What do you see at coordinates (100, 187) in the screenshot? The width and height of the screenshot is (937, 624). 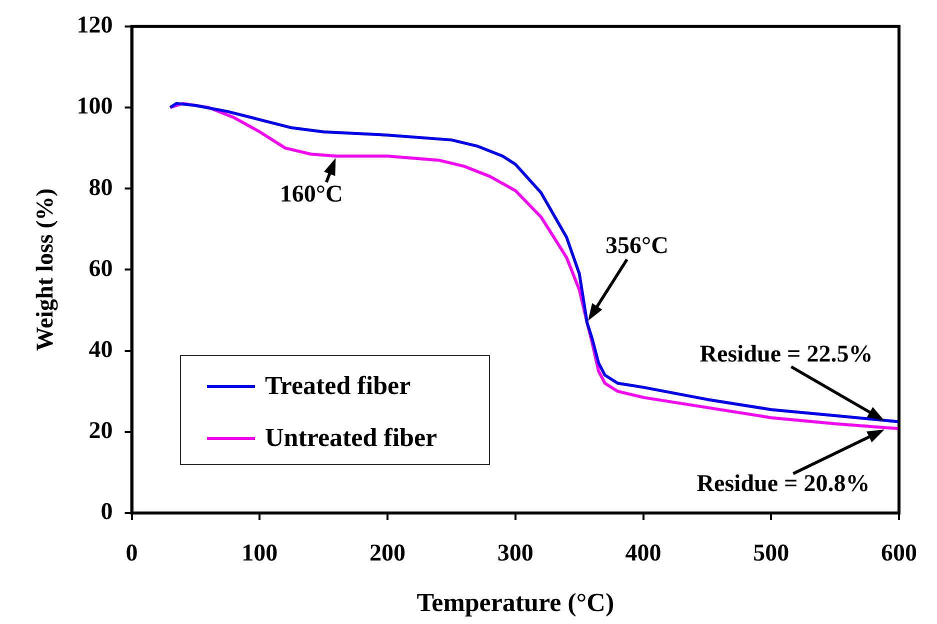 I see `y-tick-label: 80` at bounding box center [100, 187].